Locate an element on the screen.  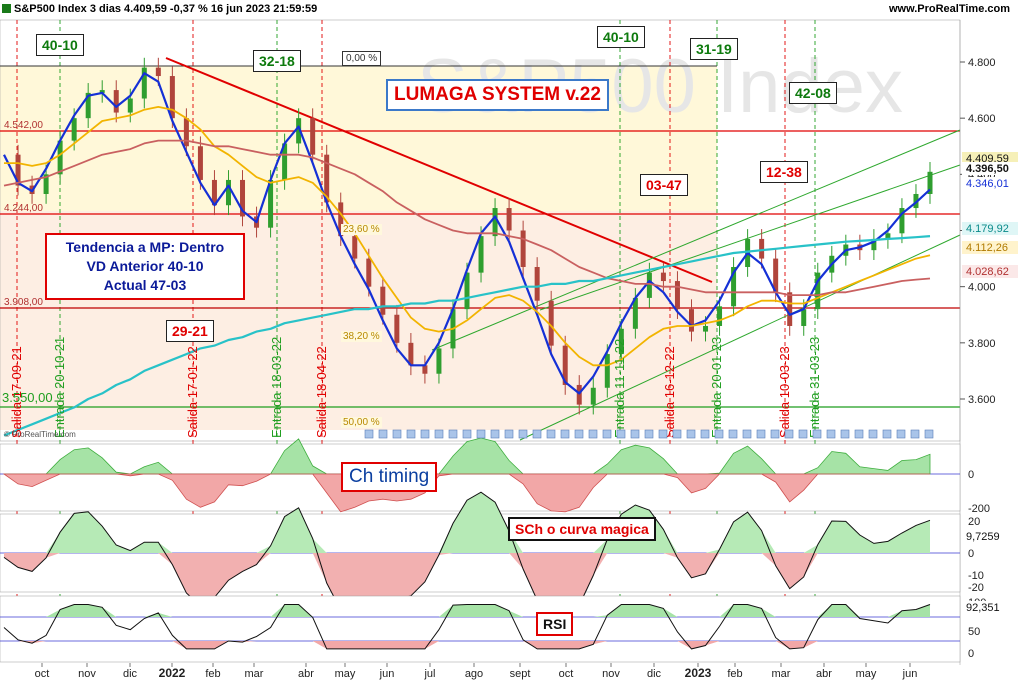
indicator-tag-bg is located at coordinates (990, 536).